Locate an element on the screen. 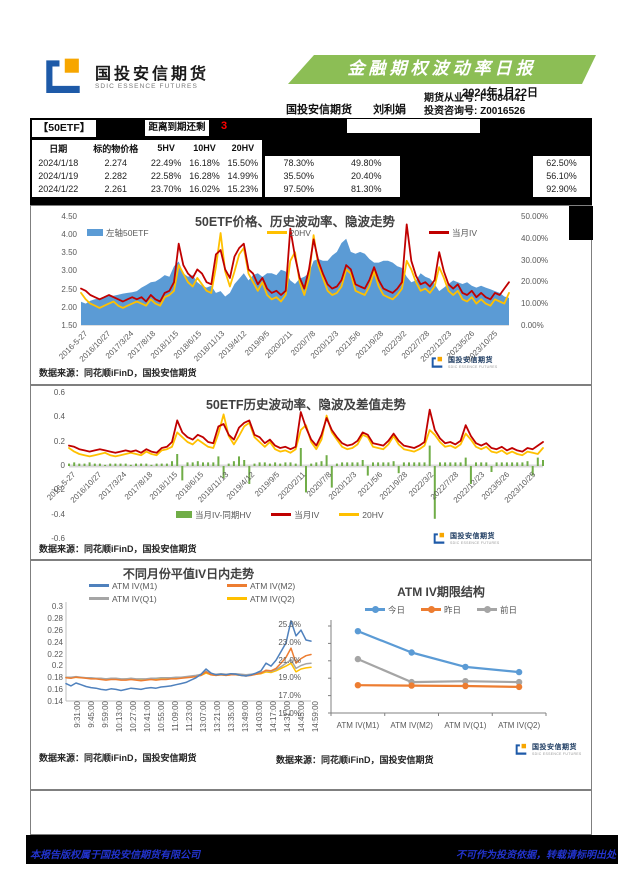 The image size is (626, 886). axis-tick-label: 0.24 is located at coordinates (55, 642).